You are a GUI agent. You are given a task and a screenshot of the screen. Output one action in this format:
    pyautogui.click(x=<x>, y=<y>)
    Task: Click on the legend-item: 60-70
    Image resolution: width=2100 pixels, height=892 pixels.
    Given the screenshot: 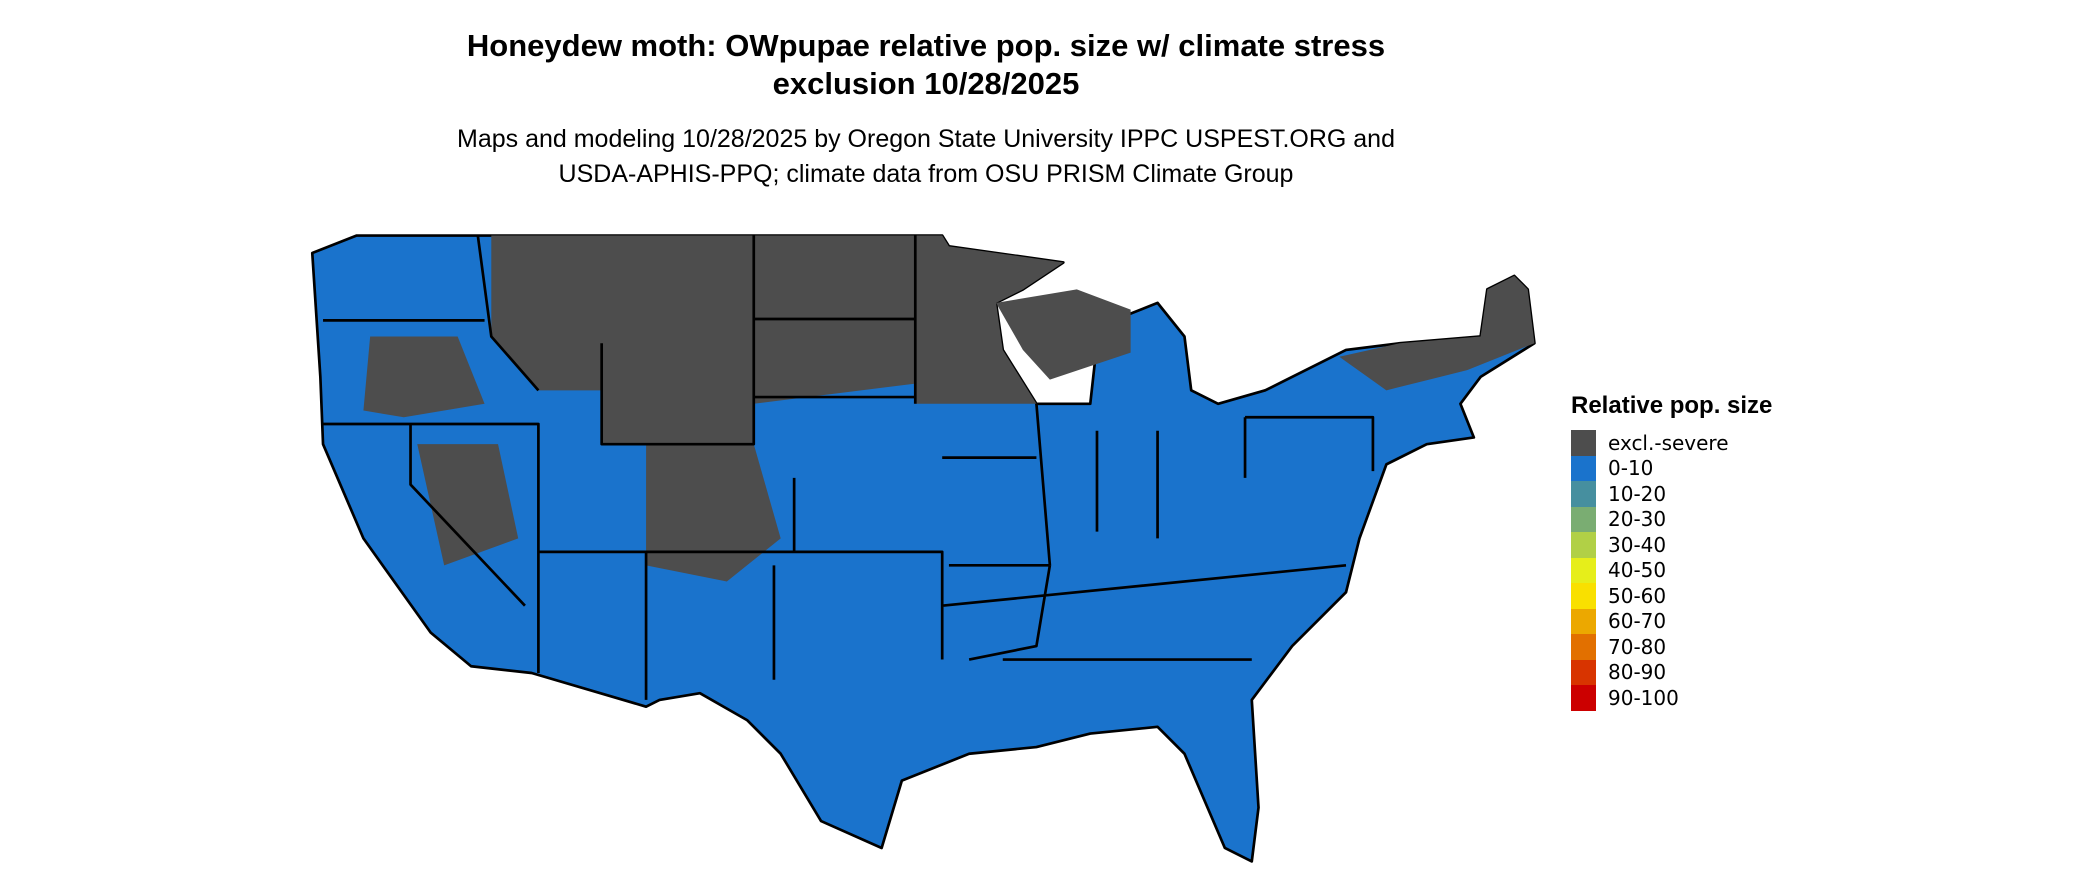 What is the action you would take?
    pyautogui.click(x=1671, y=621)
    